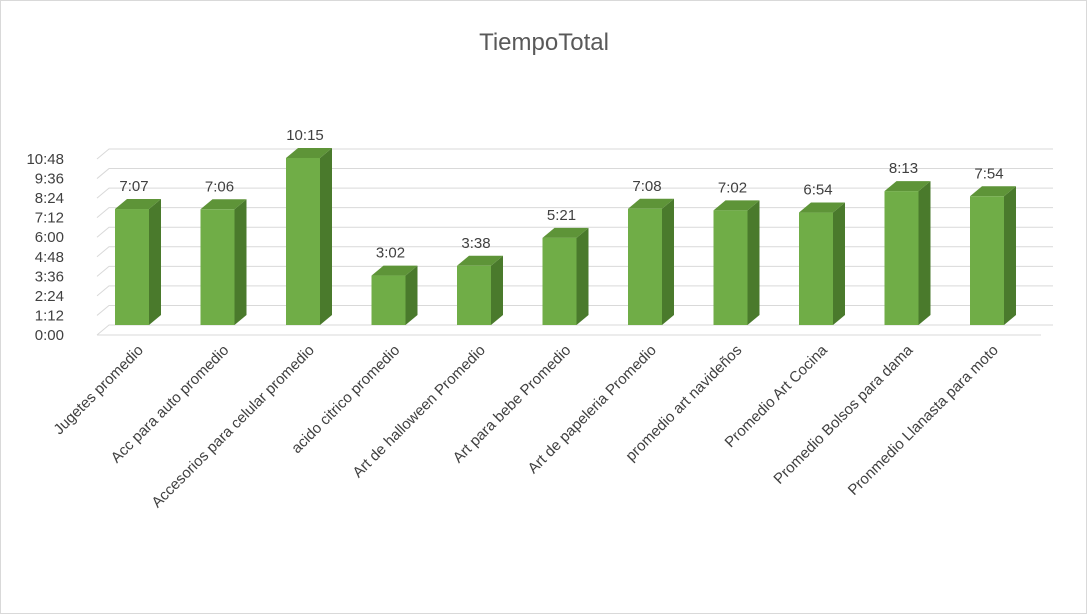 The height and width of the screenshot is (614, 1087). Describe the element at coordinates (732, 187) in the screenshot. I see `data-label: 7:02` at that location.